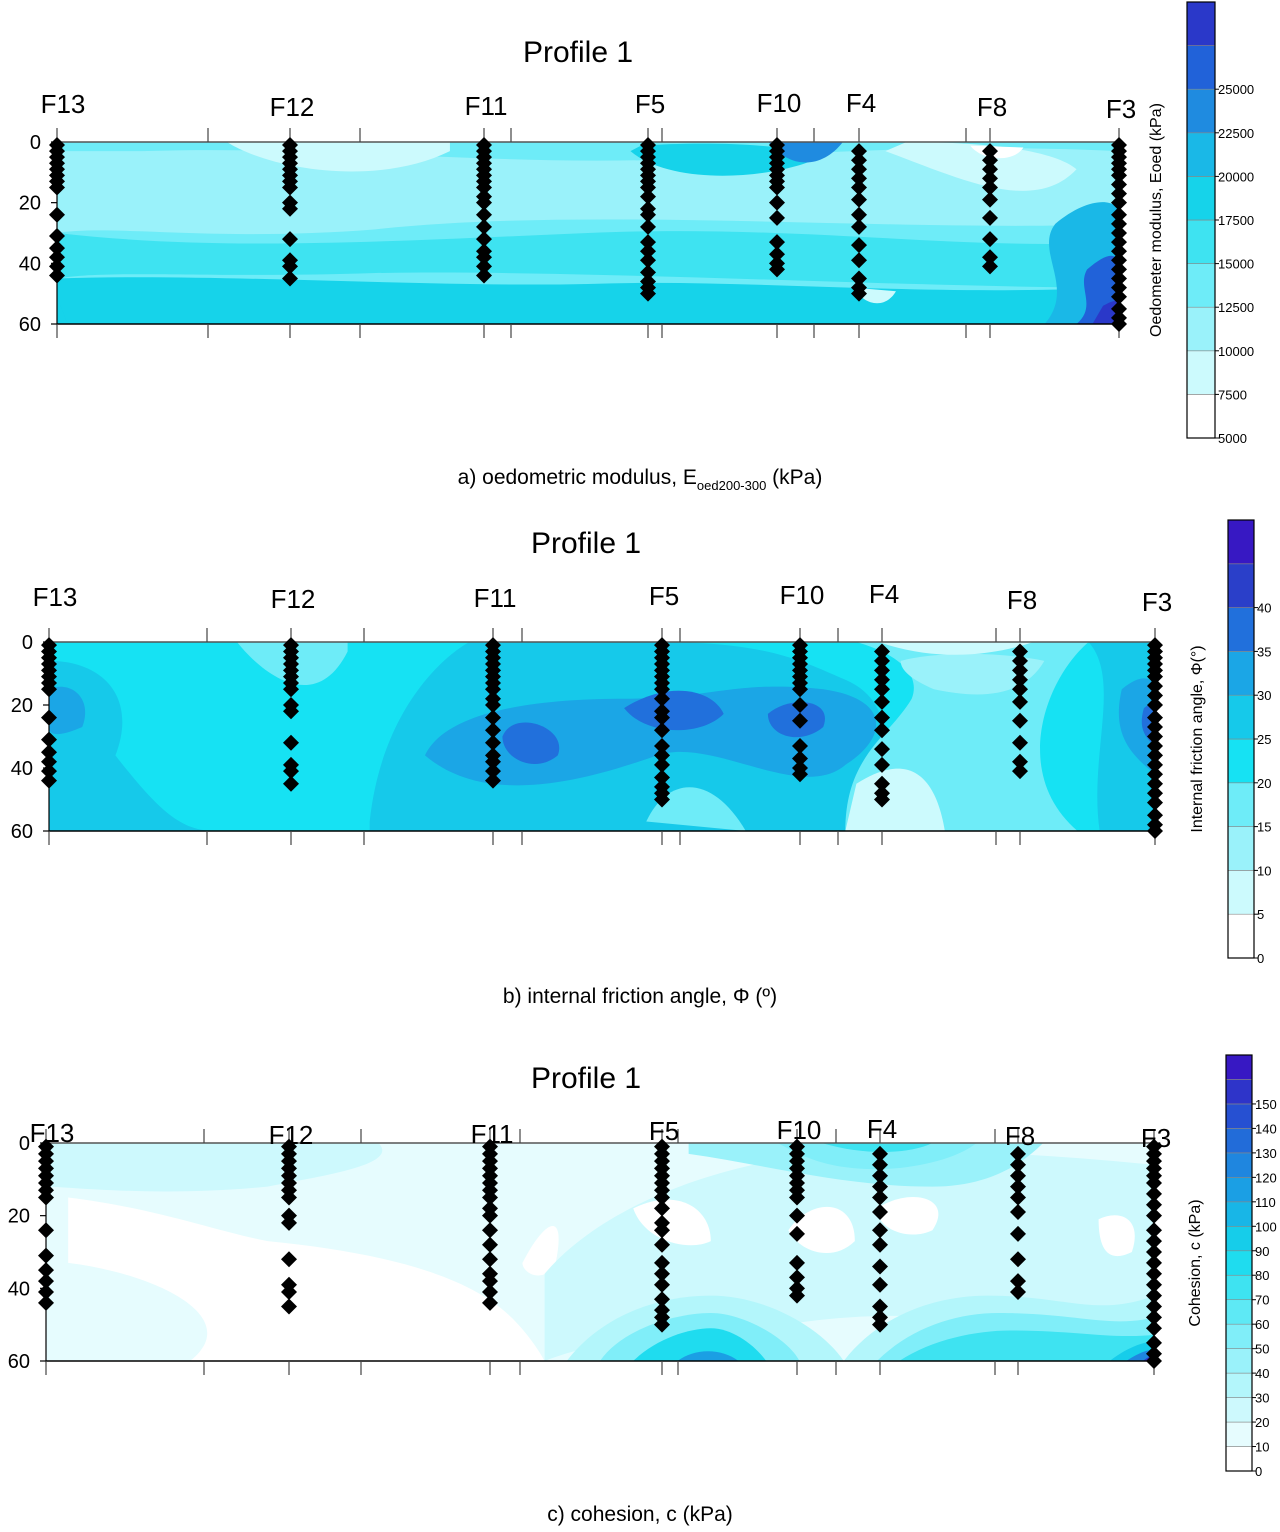 The width and height of the screenshot is (1280, 1532). I want to click on colorbar-label: Internal friction angle, Φ(°), so click(1197, 738).